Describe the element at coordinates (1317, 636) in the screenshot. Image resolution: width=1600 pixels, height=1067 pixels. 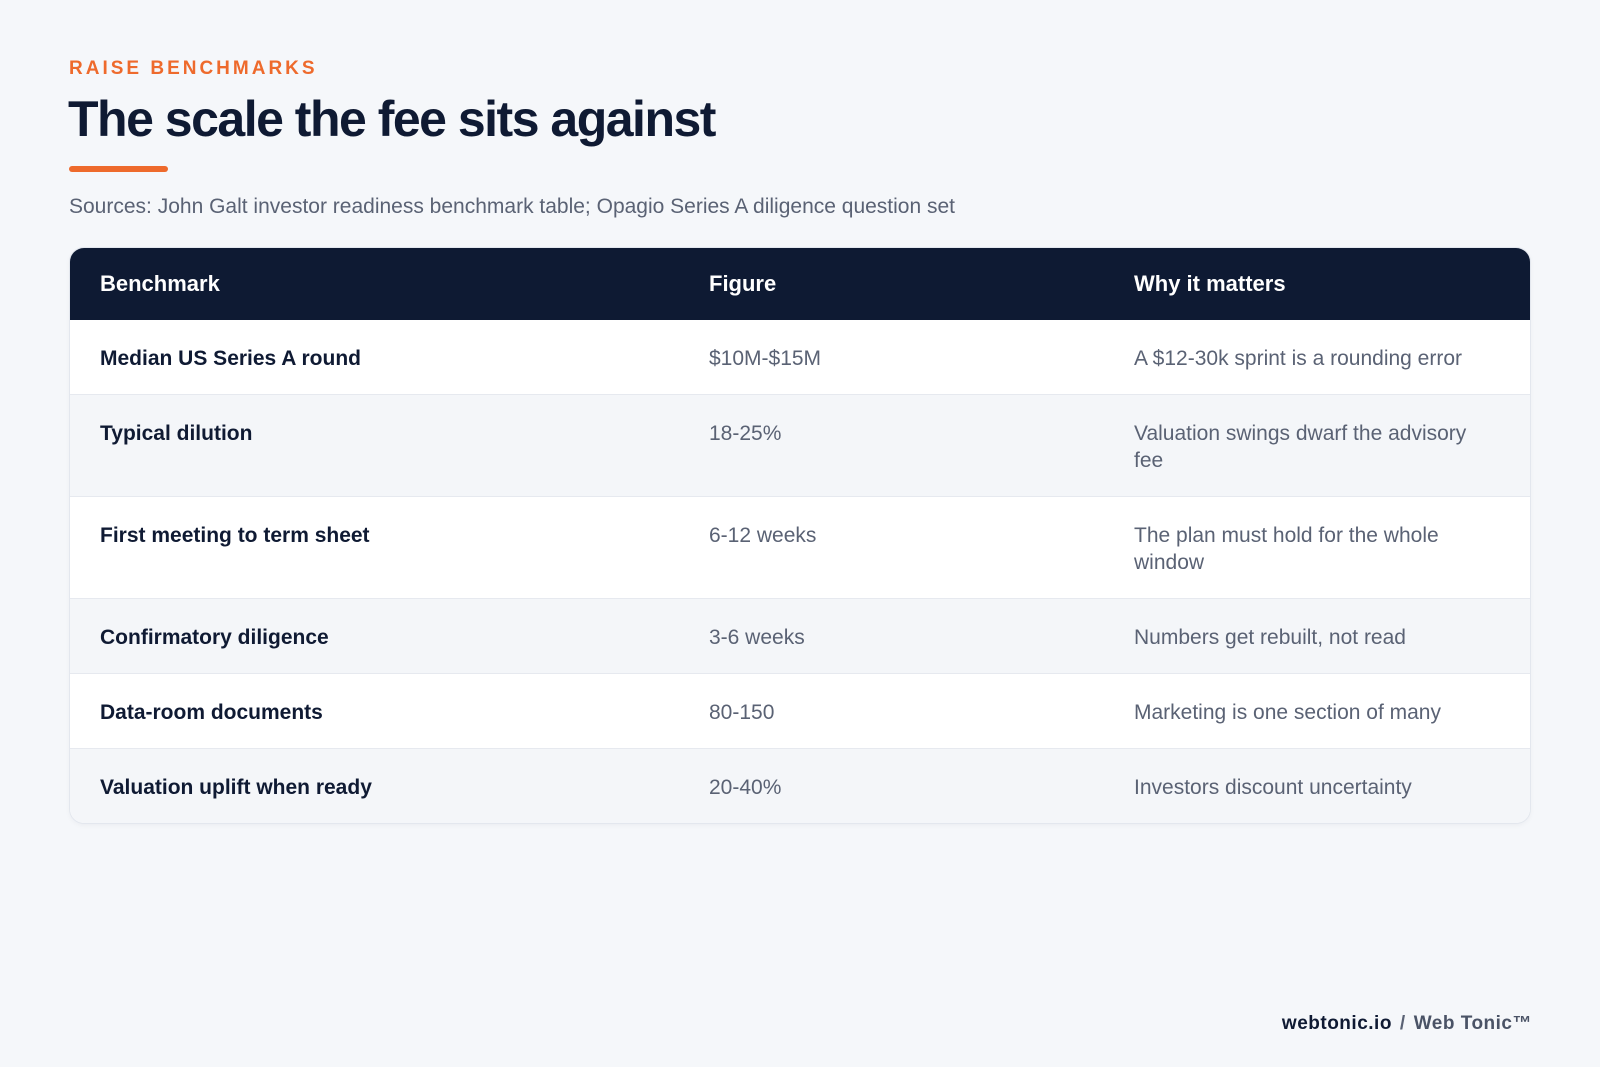
I see `why-cell: Numbers get rebuilt, not read` at that location.